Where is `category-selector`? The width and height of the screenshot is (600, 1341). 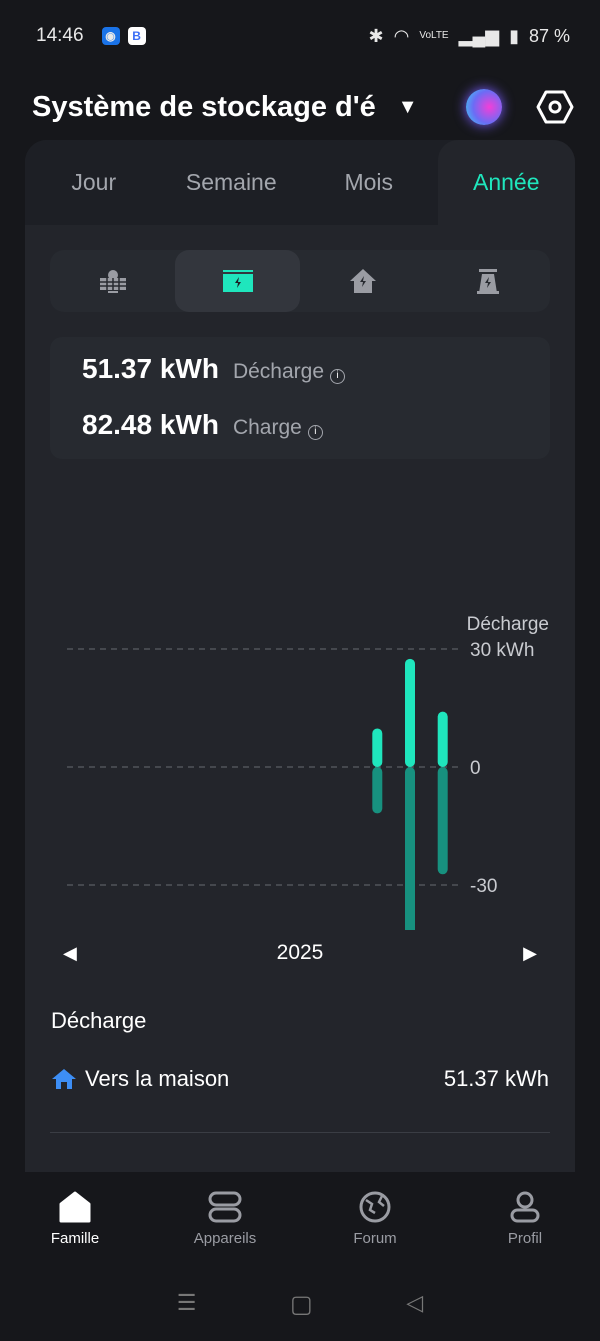
category-selector is located at coordinates (300, 281).